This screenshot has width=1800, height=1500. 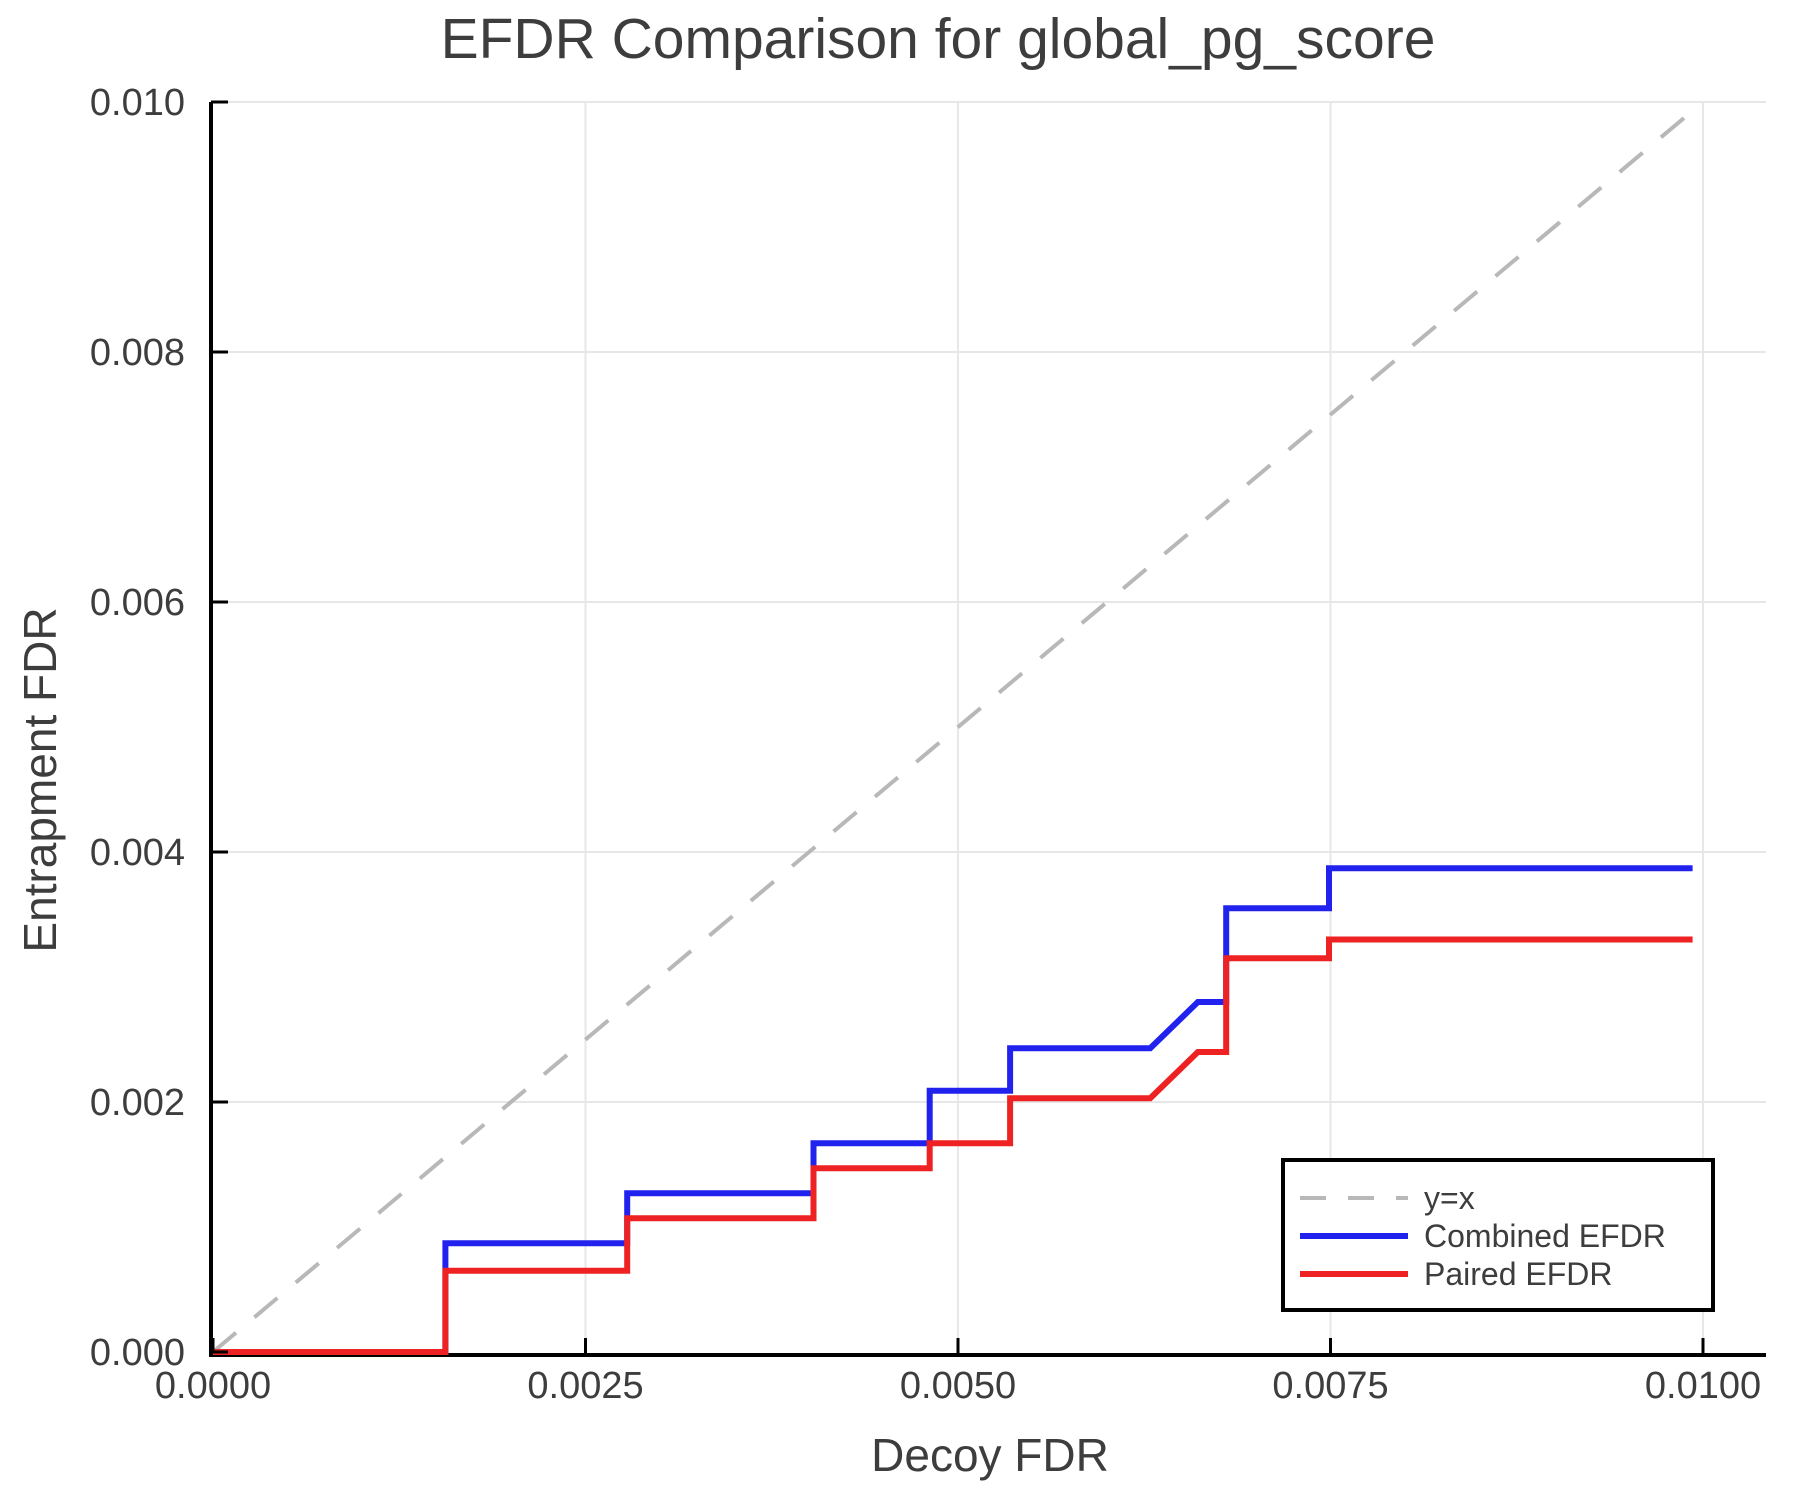 What do you see at coordinates (1449, 1198) in the screenshot?
I see `legend-label-y-x: y=x` at bounding box center [1449, 1198].